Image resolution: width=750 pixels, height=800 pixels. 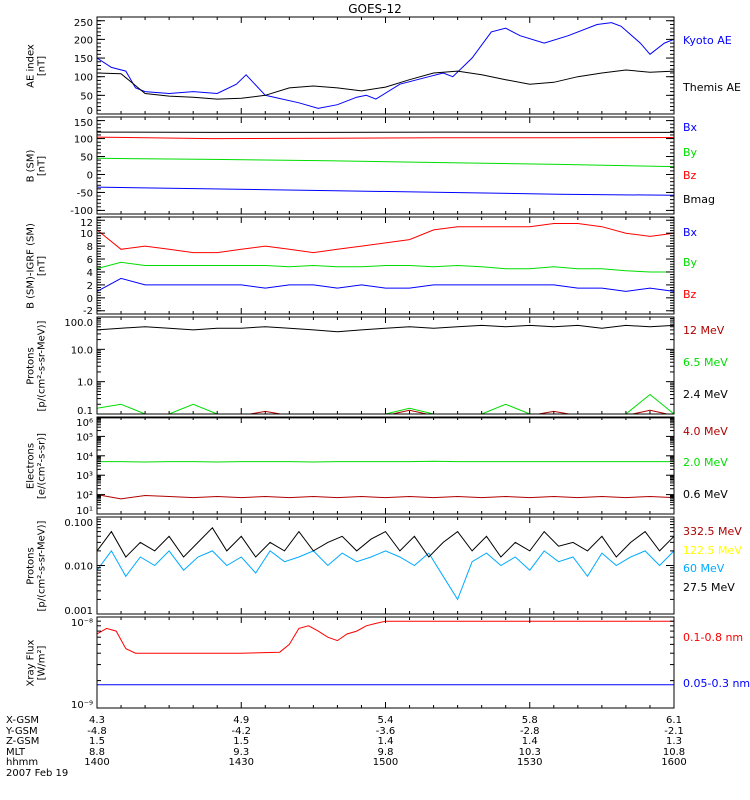 I want to click on y-axis-label: AE index [nT], so click(x=36, y=65).